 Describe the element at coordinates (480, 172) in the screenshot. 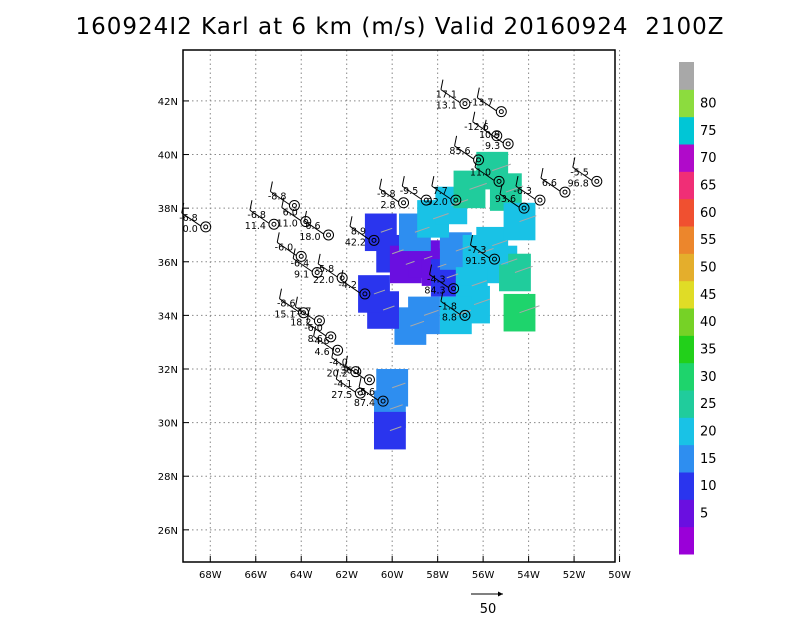

I see `station-label: 11.0` at that location.